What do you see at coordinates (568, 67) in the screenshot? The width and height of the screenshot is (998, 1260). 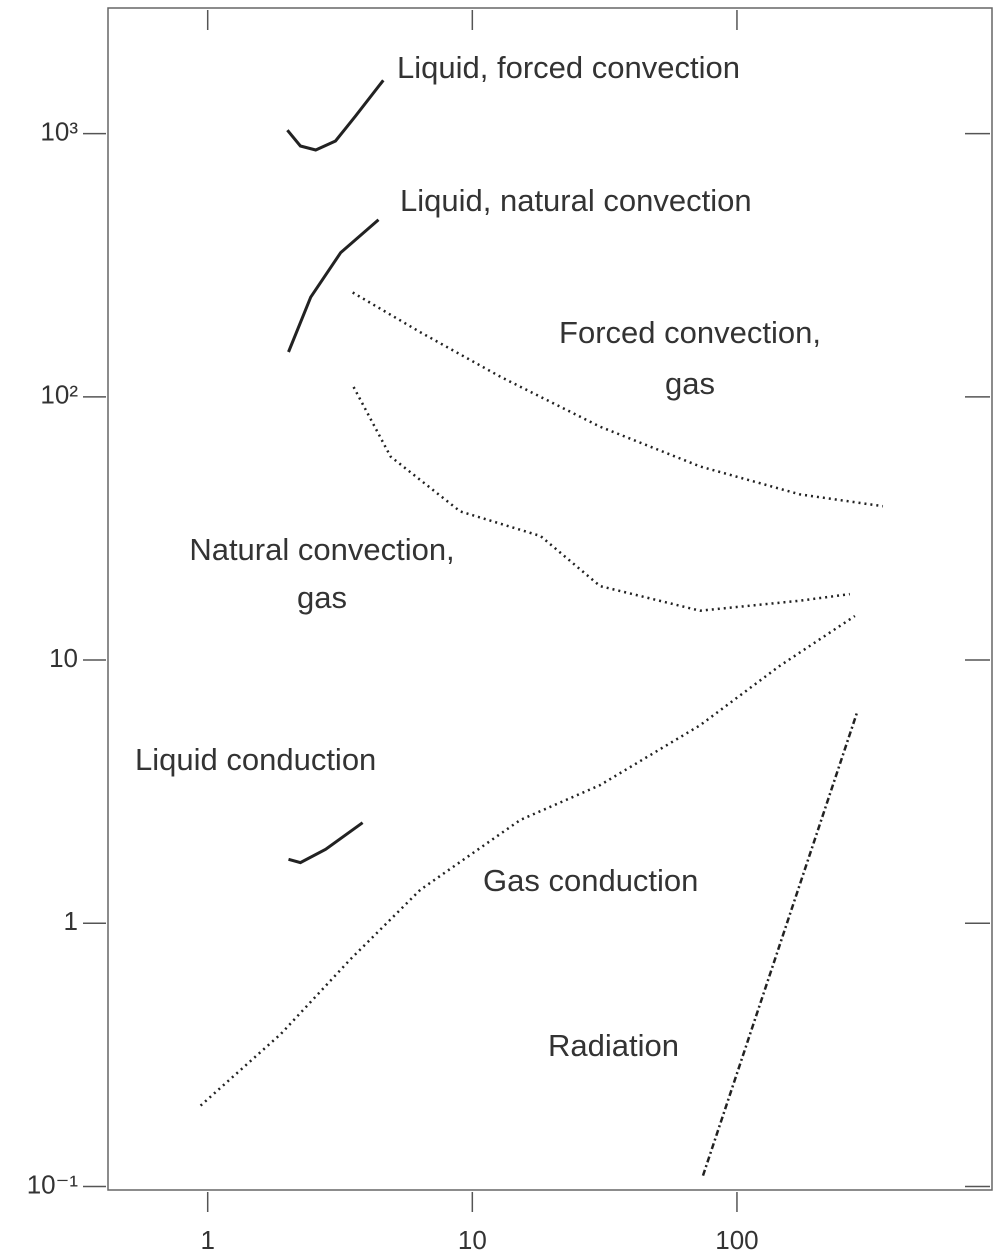 I see `series-label: Liquid, forced convection` at bounding box center [568, 67].